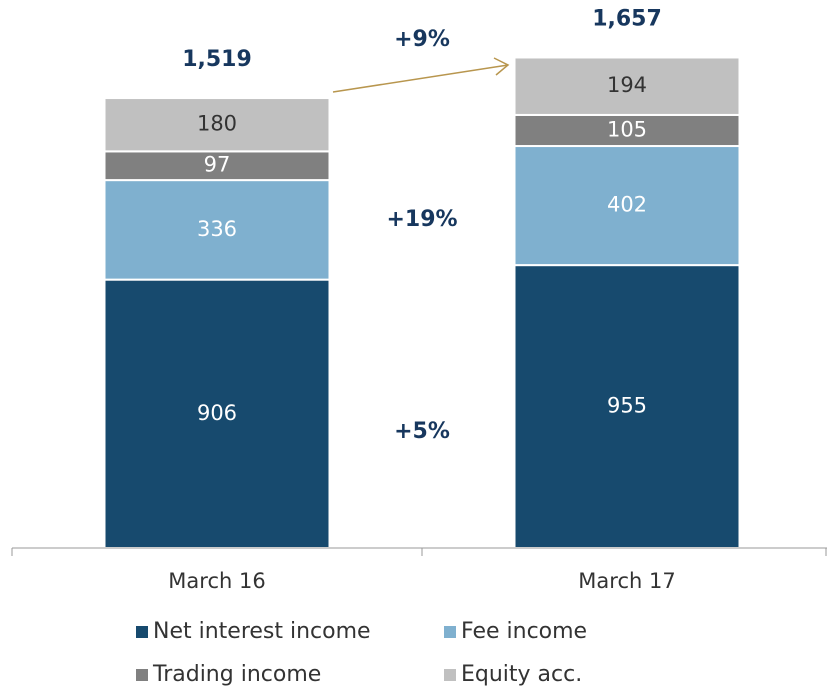 This screenshot has height=690, width=827. I want to click on segment-label: 402, so click(627, 205).